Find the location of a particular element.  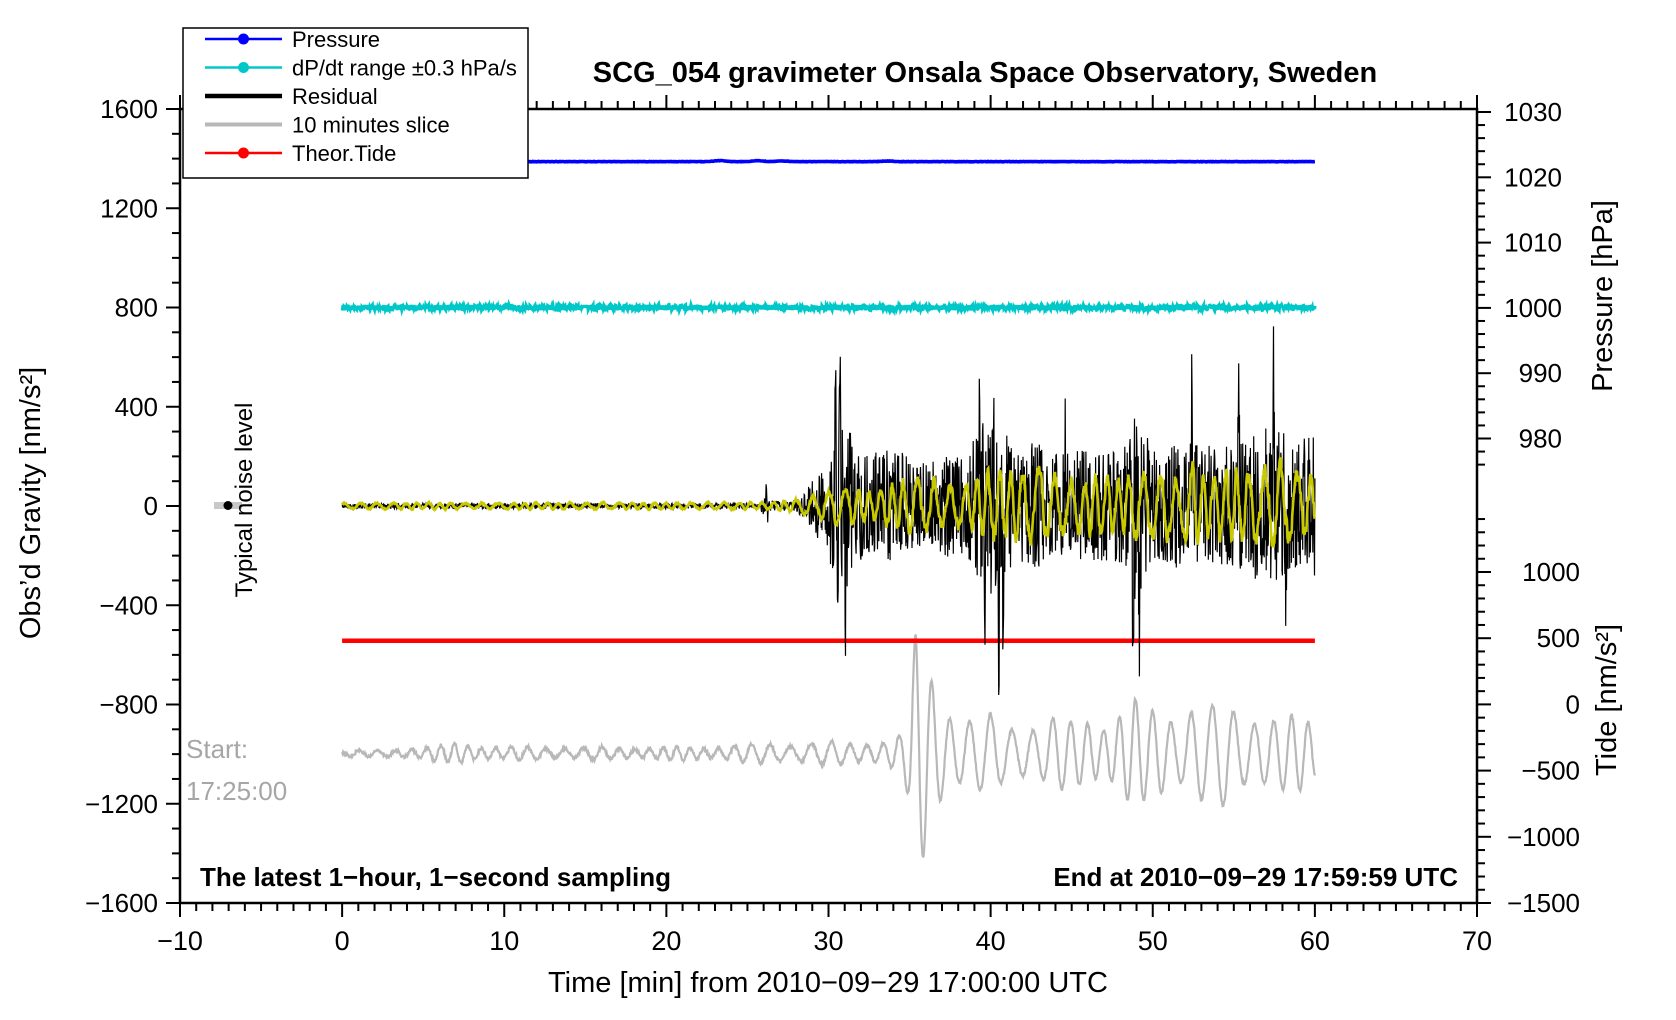

legend-item-label: dP/dt range ±0.3 hPa/s is located at coordinates (404, 68).